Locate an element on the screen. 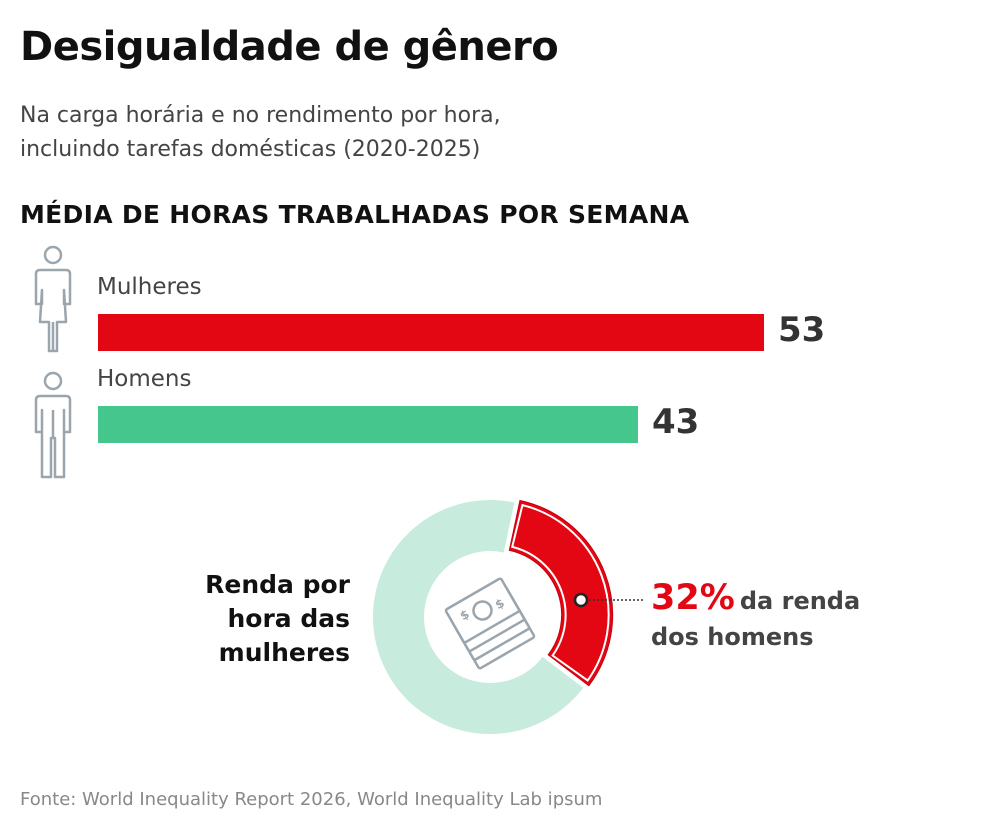  pct-value: 32% is located at coordinates (693, 598).